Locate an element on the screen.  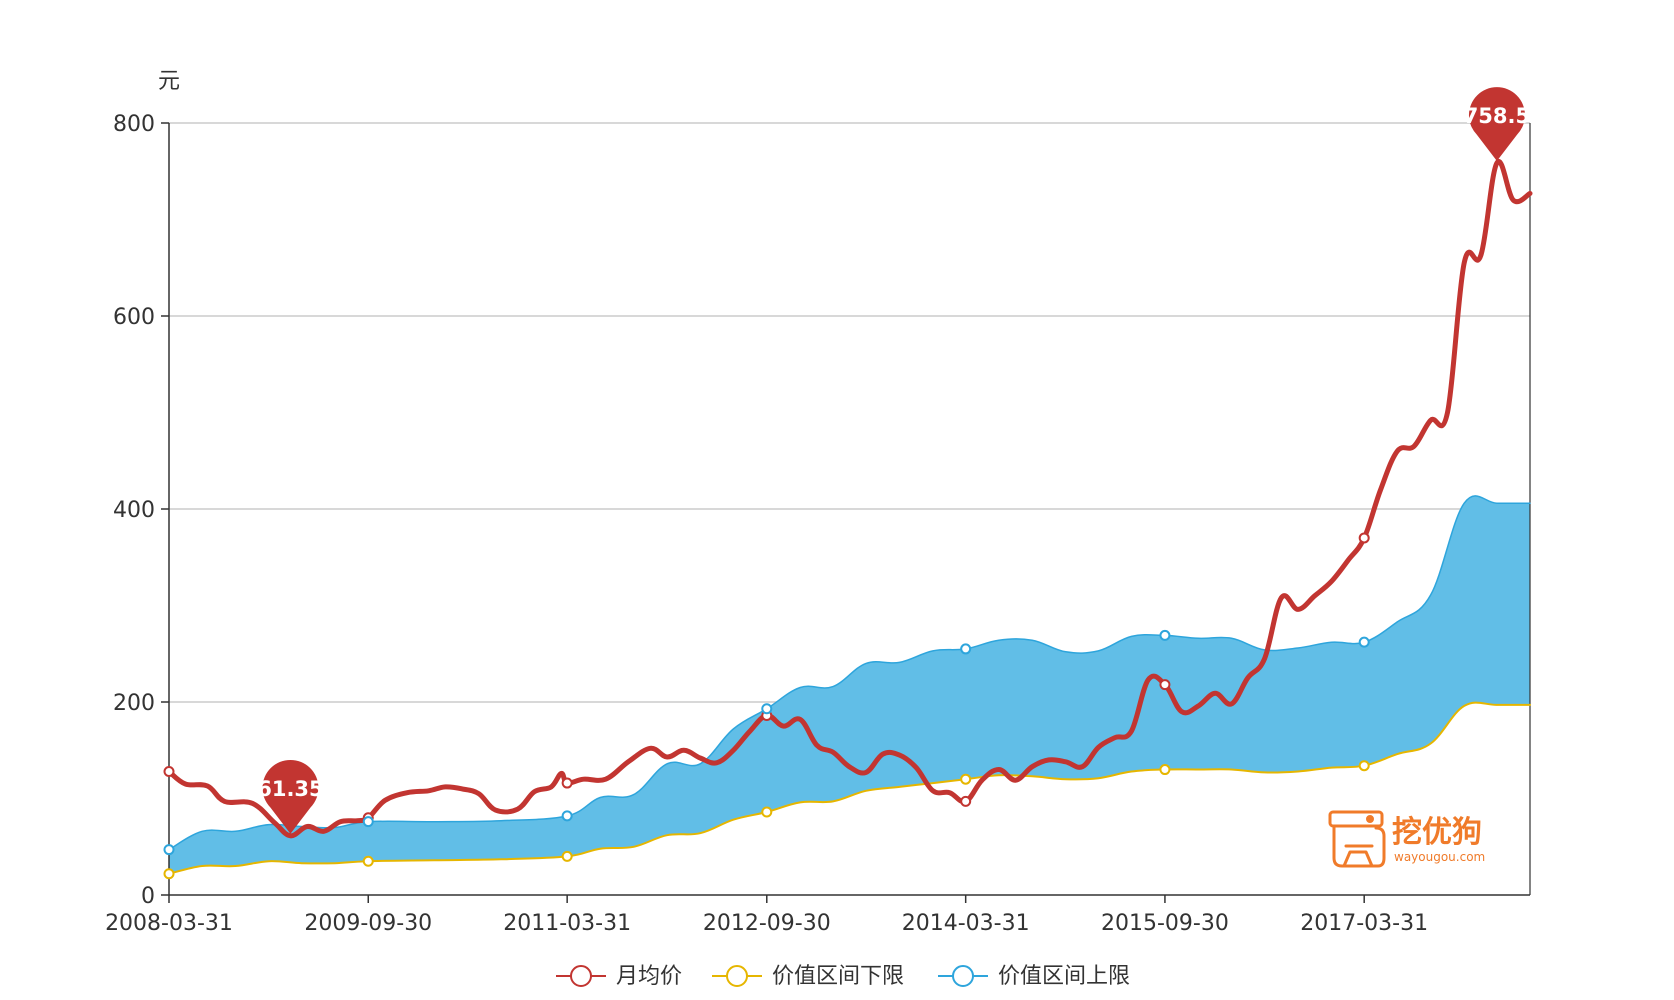
y-tick-label: 400 is located at coordinates (134, 510).